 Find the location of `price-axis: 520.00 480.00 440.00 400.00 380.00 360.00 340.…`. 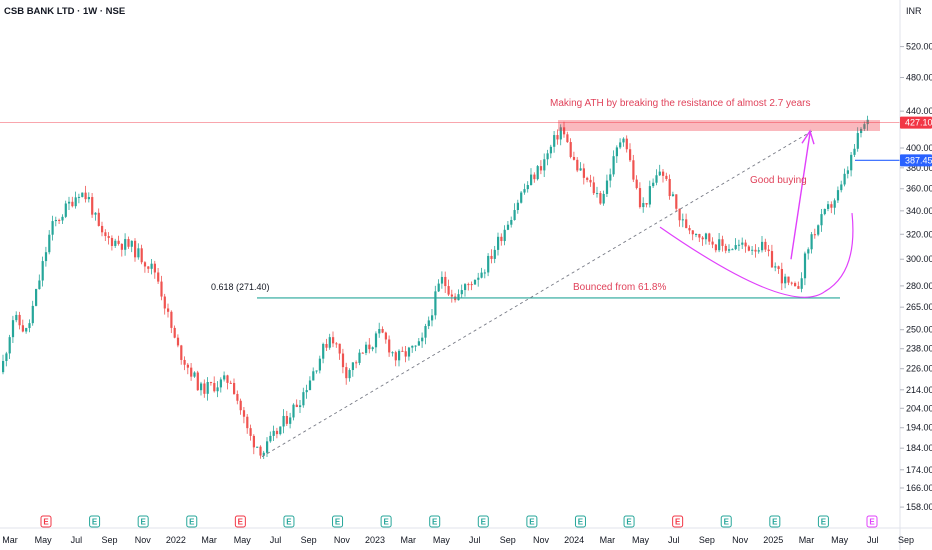

price-axis: 520.00 480.00 440.00 400.00 380.00 360.00 340.… is located at coordinates (916, 277).